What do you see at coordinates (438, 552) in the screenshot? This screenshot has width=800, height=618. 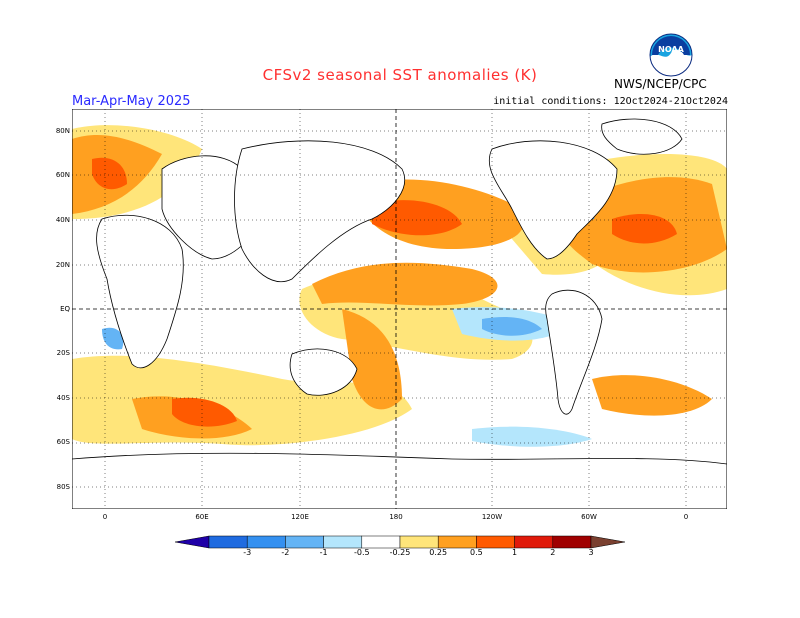 I see `colorbar-tick-label: 0.25` at bounding box center [438, 552].